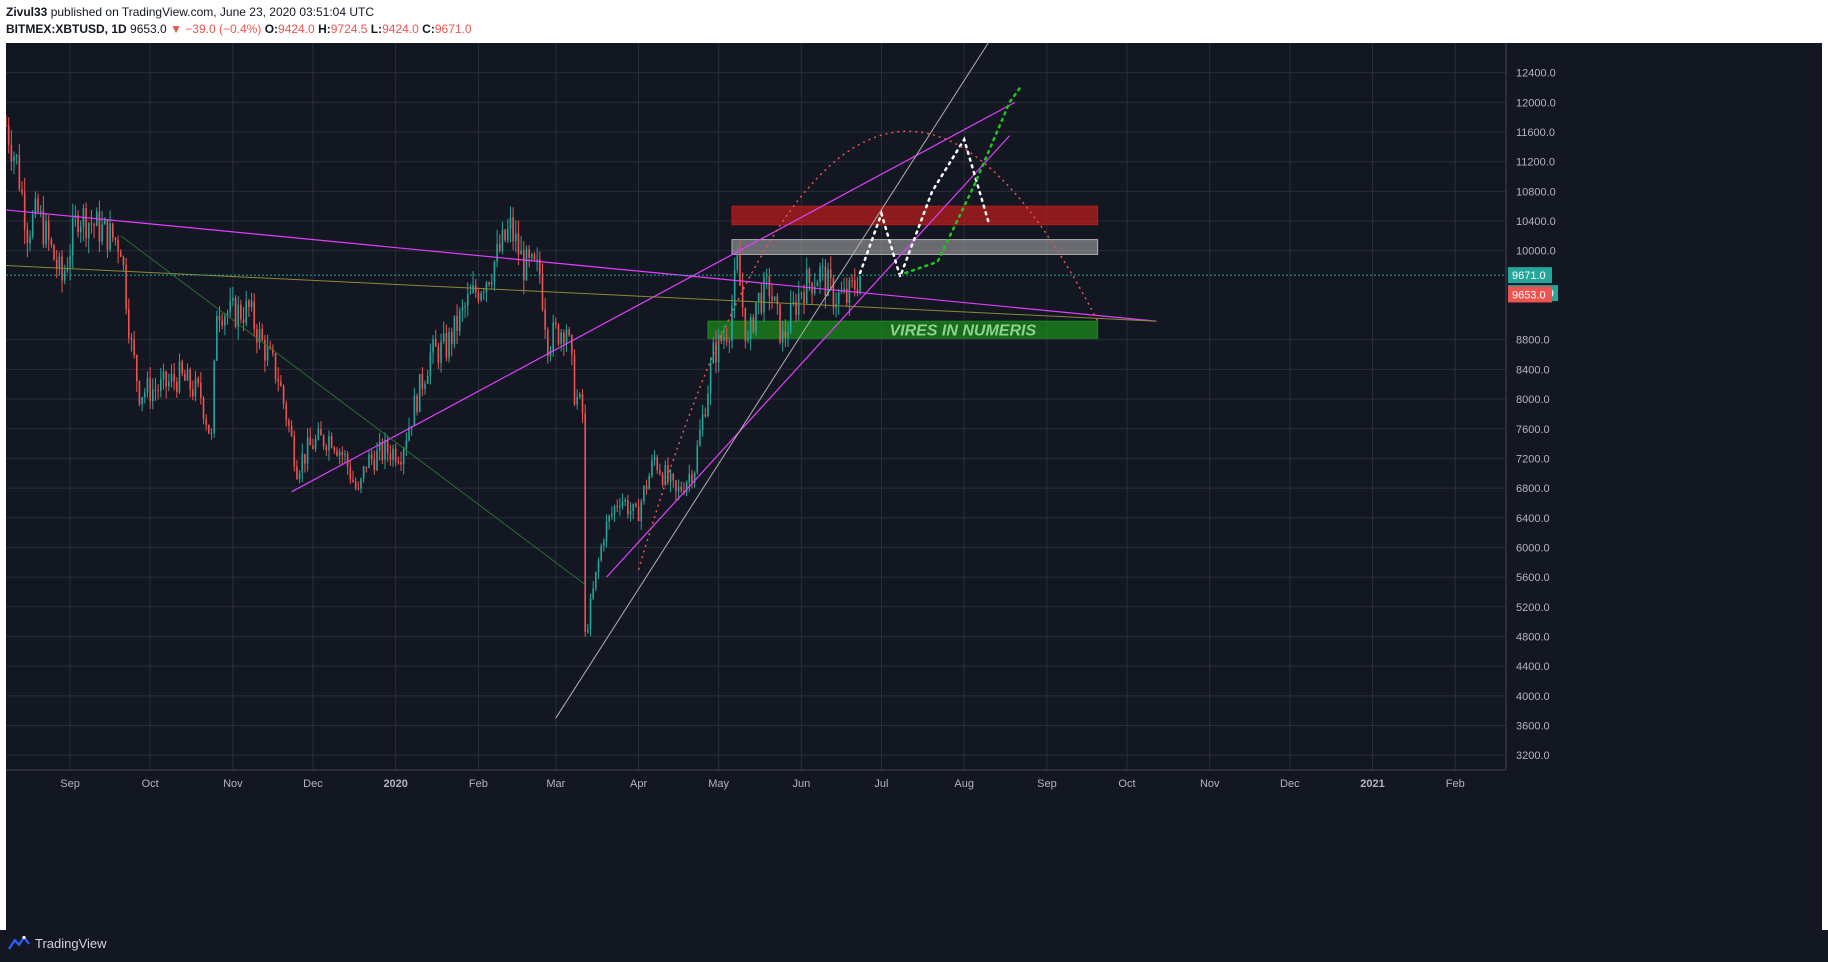  Describe the element at coordinates (1533, 667) in the screenshot. I see `price-tick-label: 4400.0` at that location.